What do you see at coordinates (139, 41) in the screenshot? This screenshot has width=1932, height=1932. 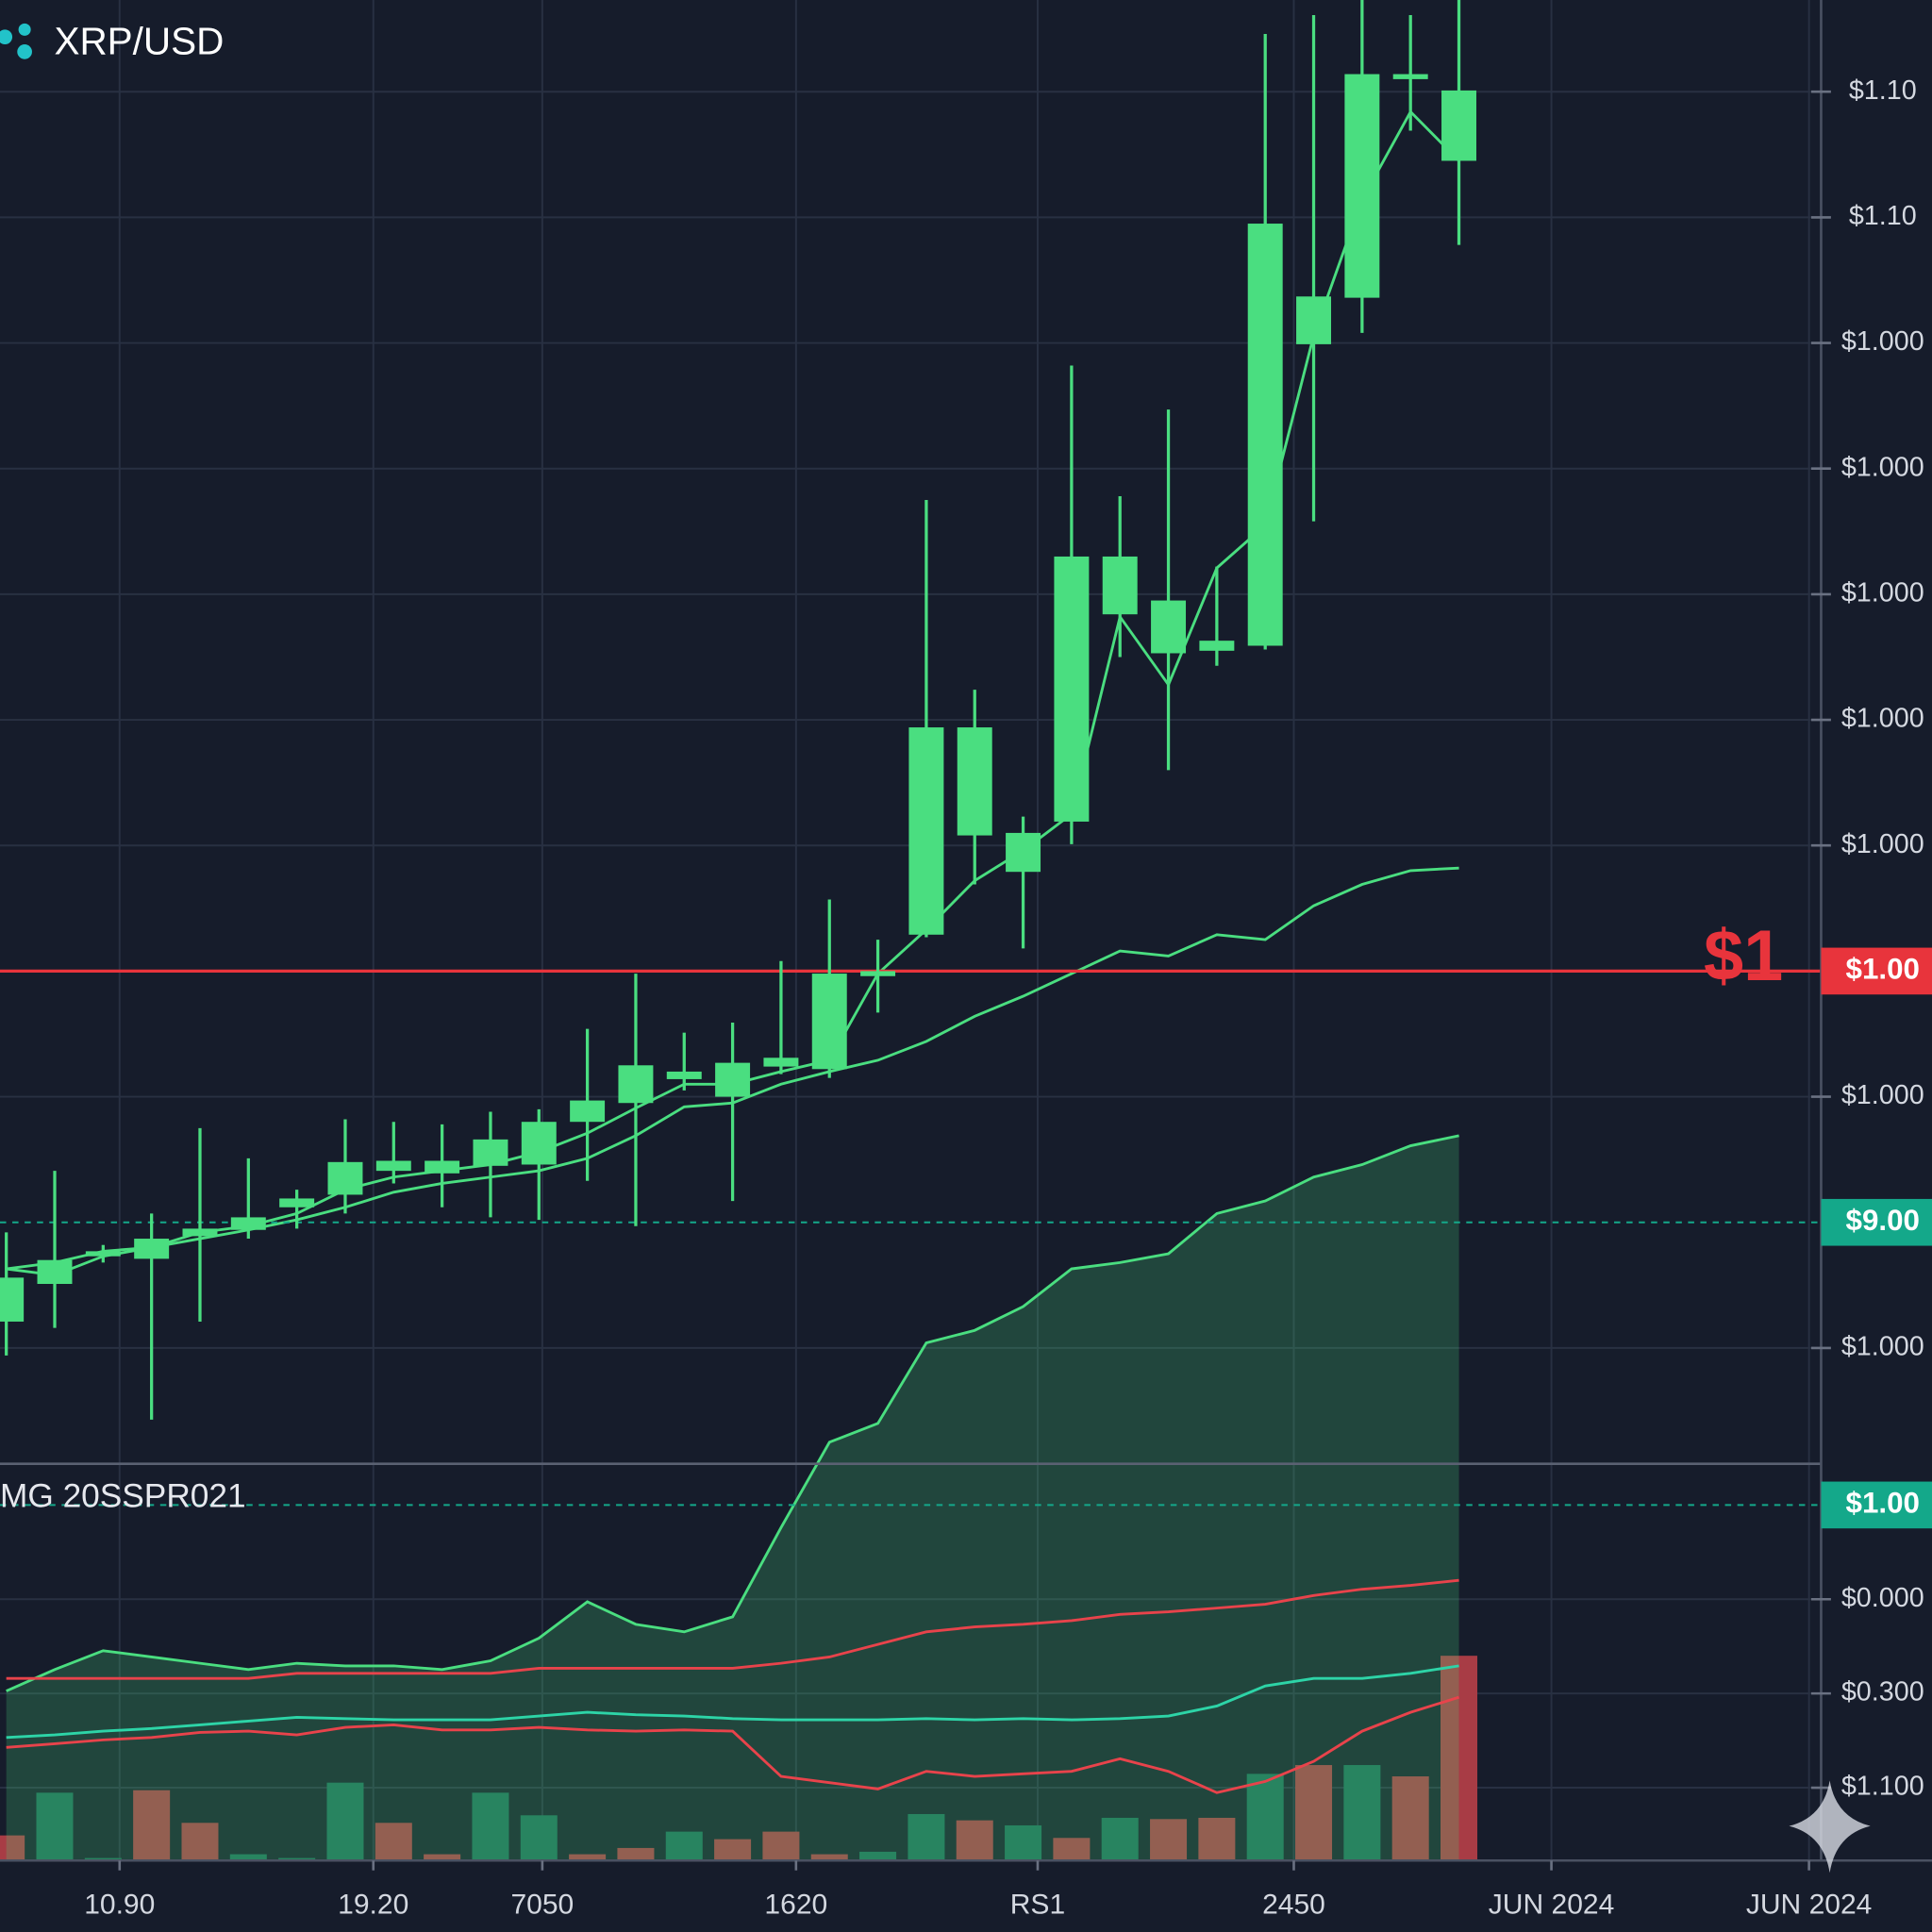 I see `symbol-title: XRP/USD` at bounding box center [139, 41].